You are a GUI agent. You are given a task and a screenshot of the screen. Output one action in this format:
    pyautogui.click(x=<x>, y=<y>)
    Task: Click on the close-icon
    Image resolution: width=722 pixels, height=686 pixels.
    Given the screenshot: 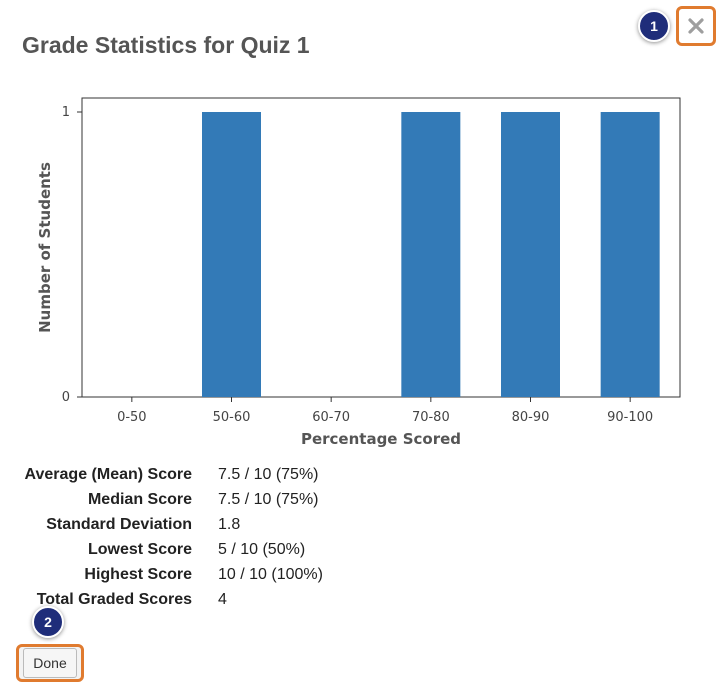 What is the action you would take?
    pyautogui.click(x=696, y=26)
    